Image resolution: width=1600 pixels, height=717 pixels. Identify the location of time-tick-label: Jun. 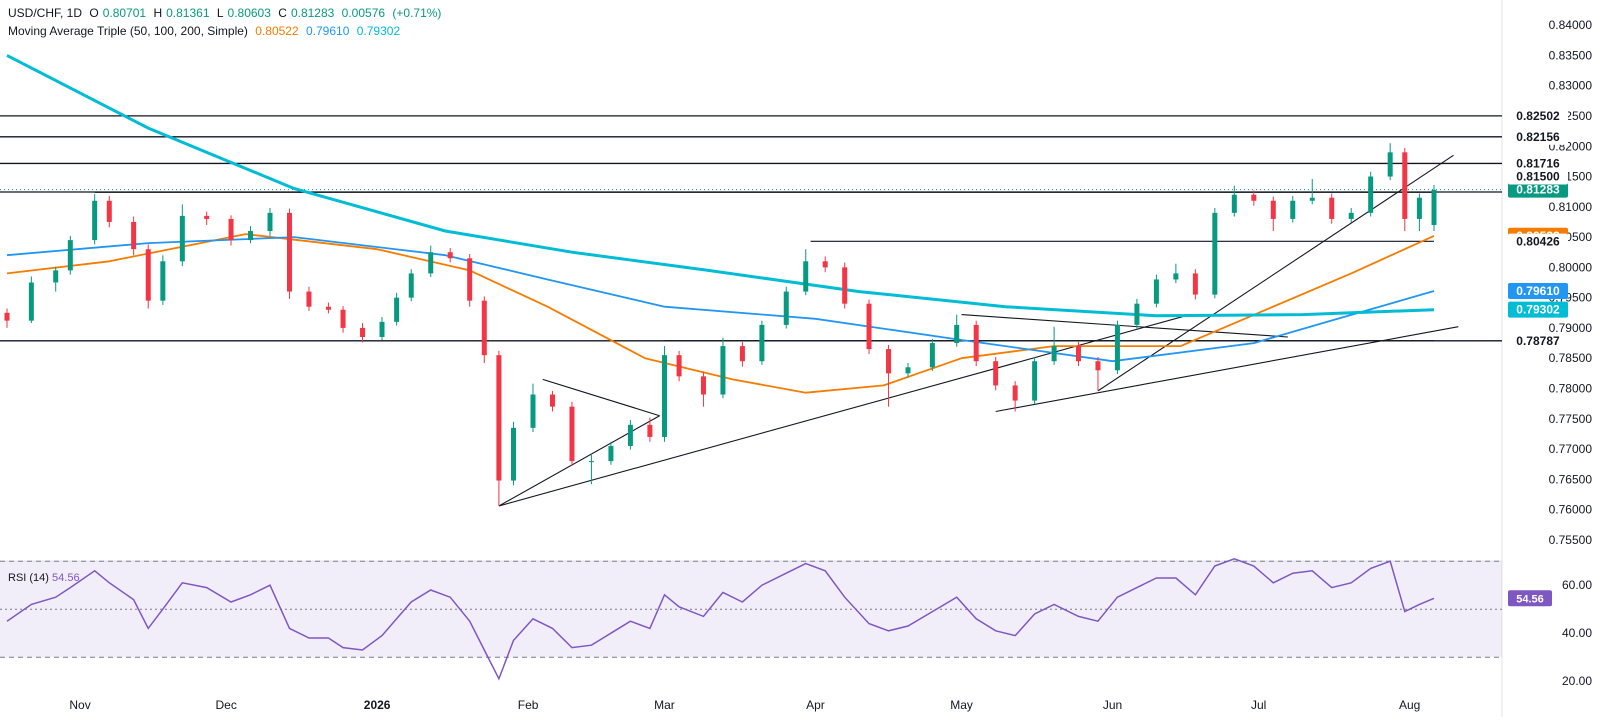
(1112, 705).